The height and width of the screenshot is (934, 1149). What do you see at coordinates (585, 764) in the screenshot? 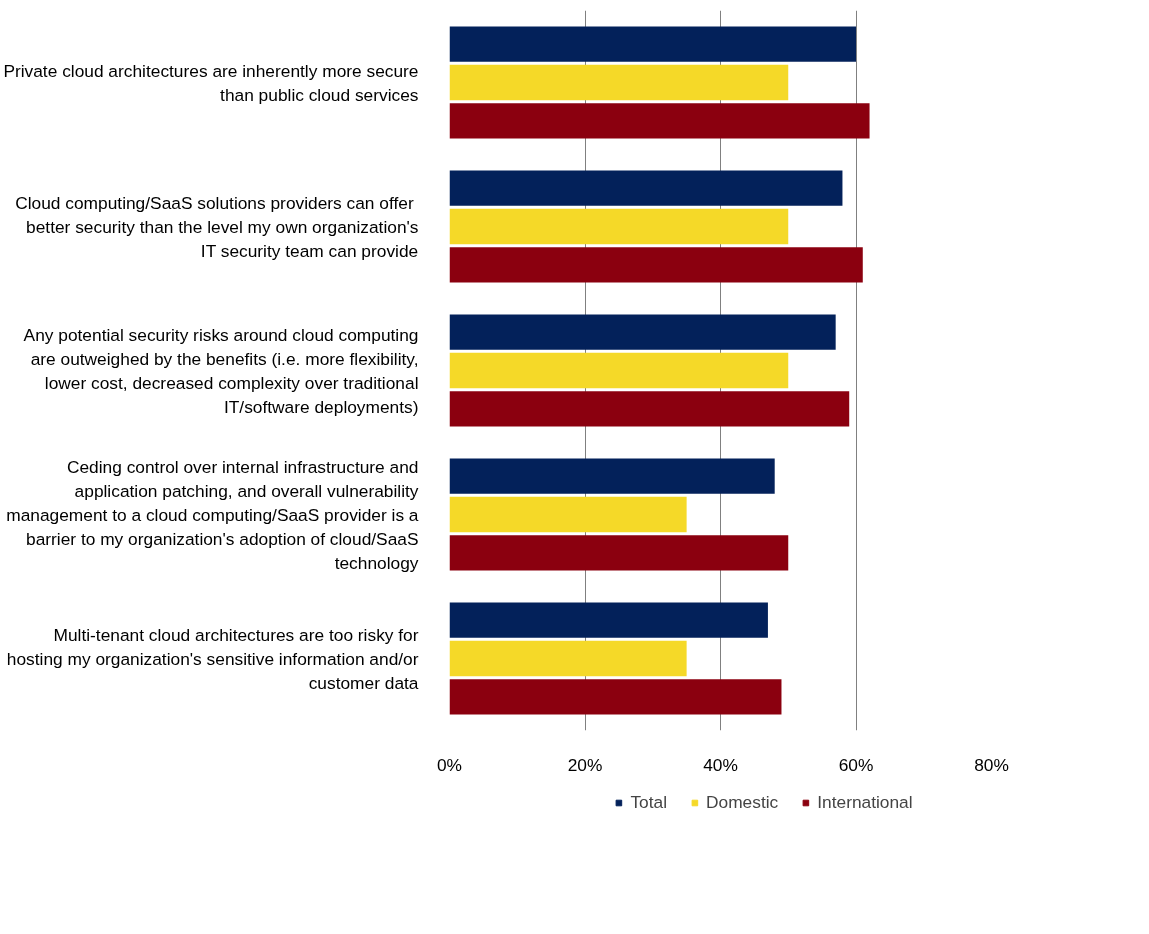
I see `x-tick-label: 20%` at bounding box center [585, 764].